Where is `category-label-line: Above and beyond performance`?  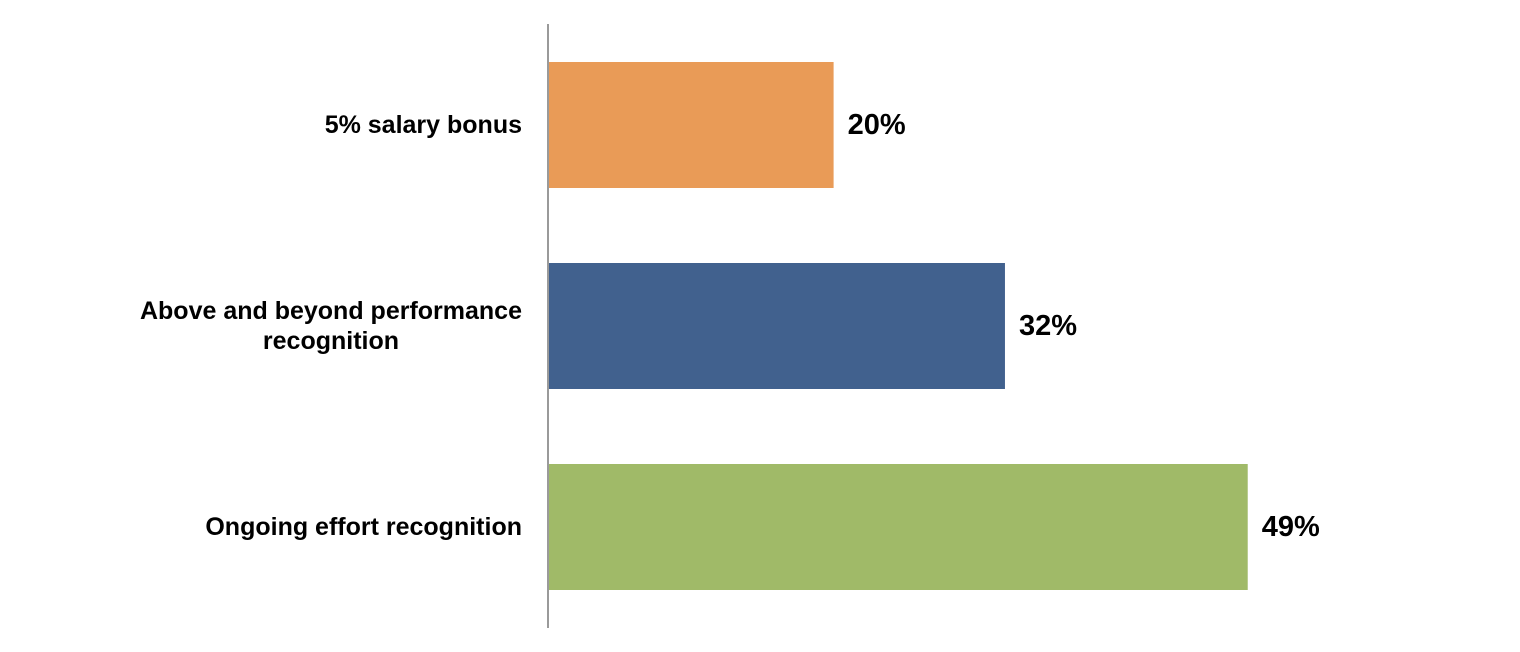
category-label-line: Above and beyond performance is located at coordinates (331, 311).